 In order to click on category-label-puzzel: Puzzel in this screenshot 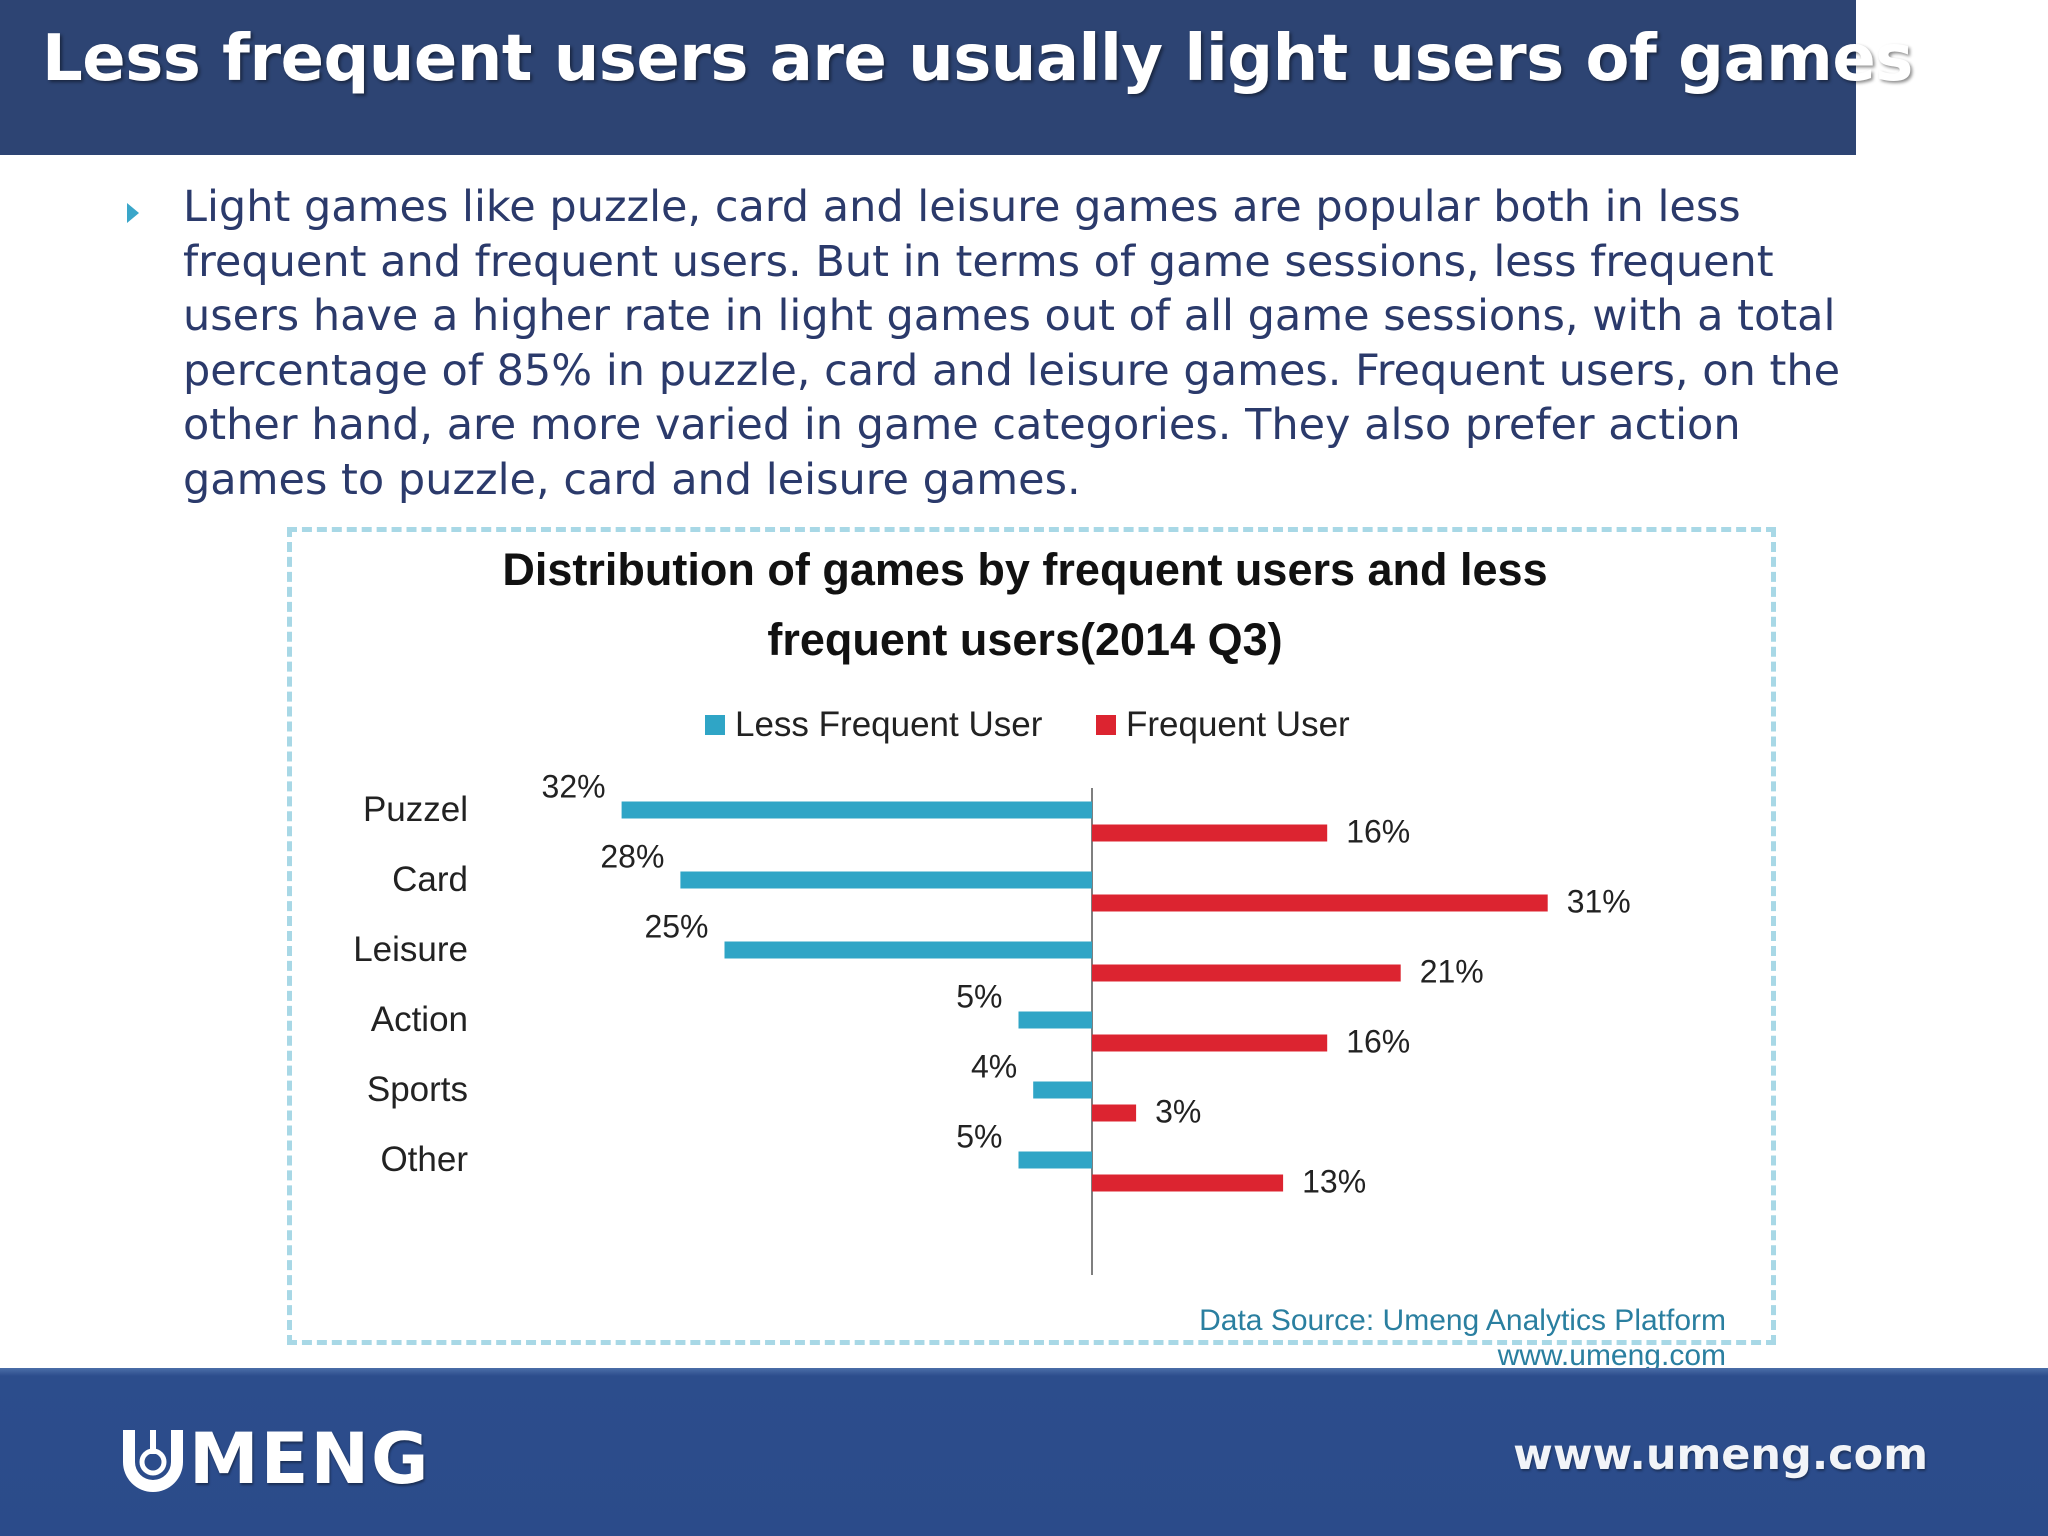, I will do `click(415, 809)`.